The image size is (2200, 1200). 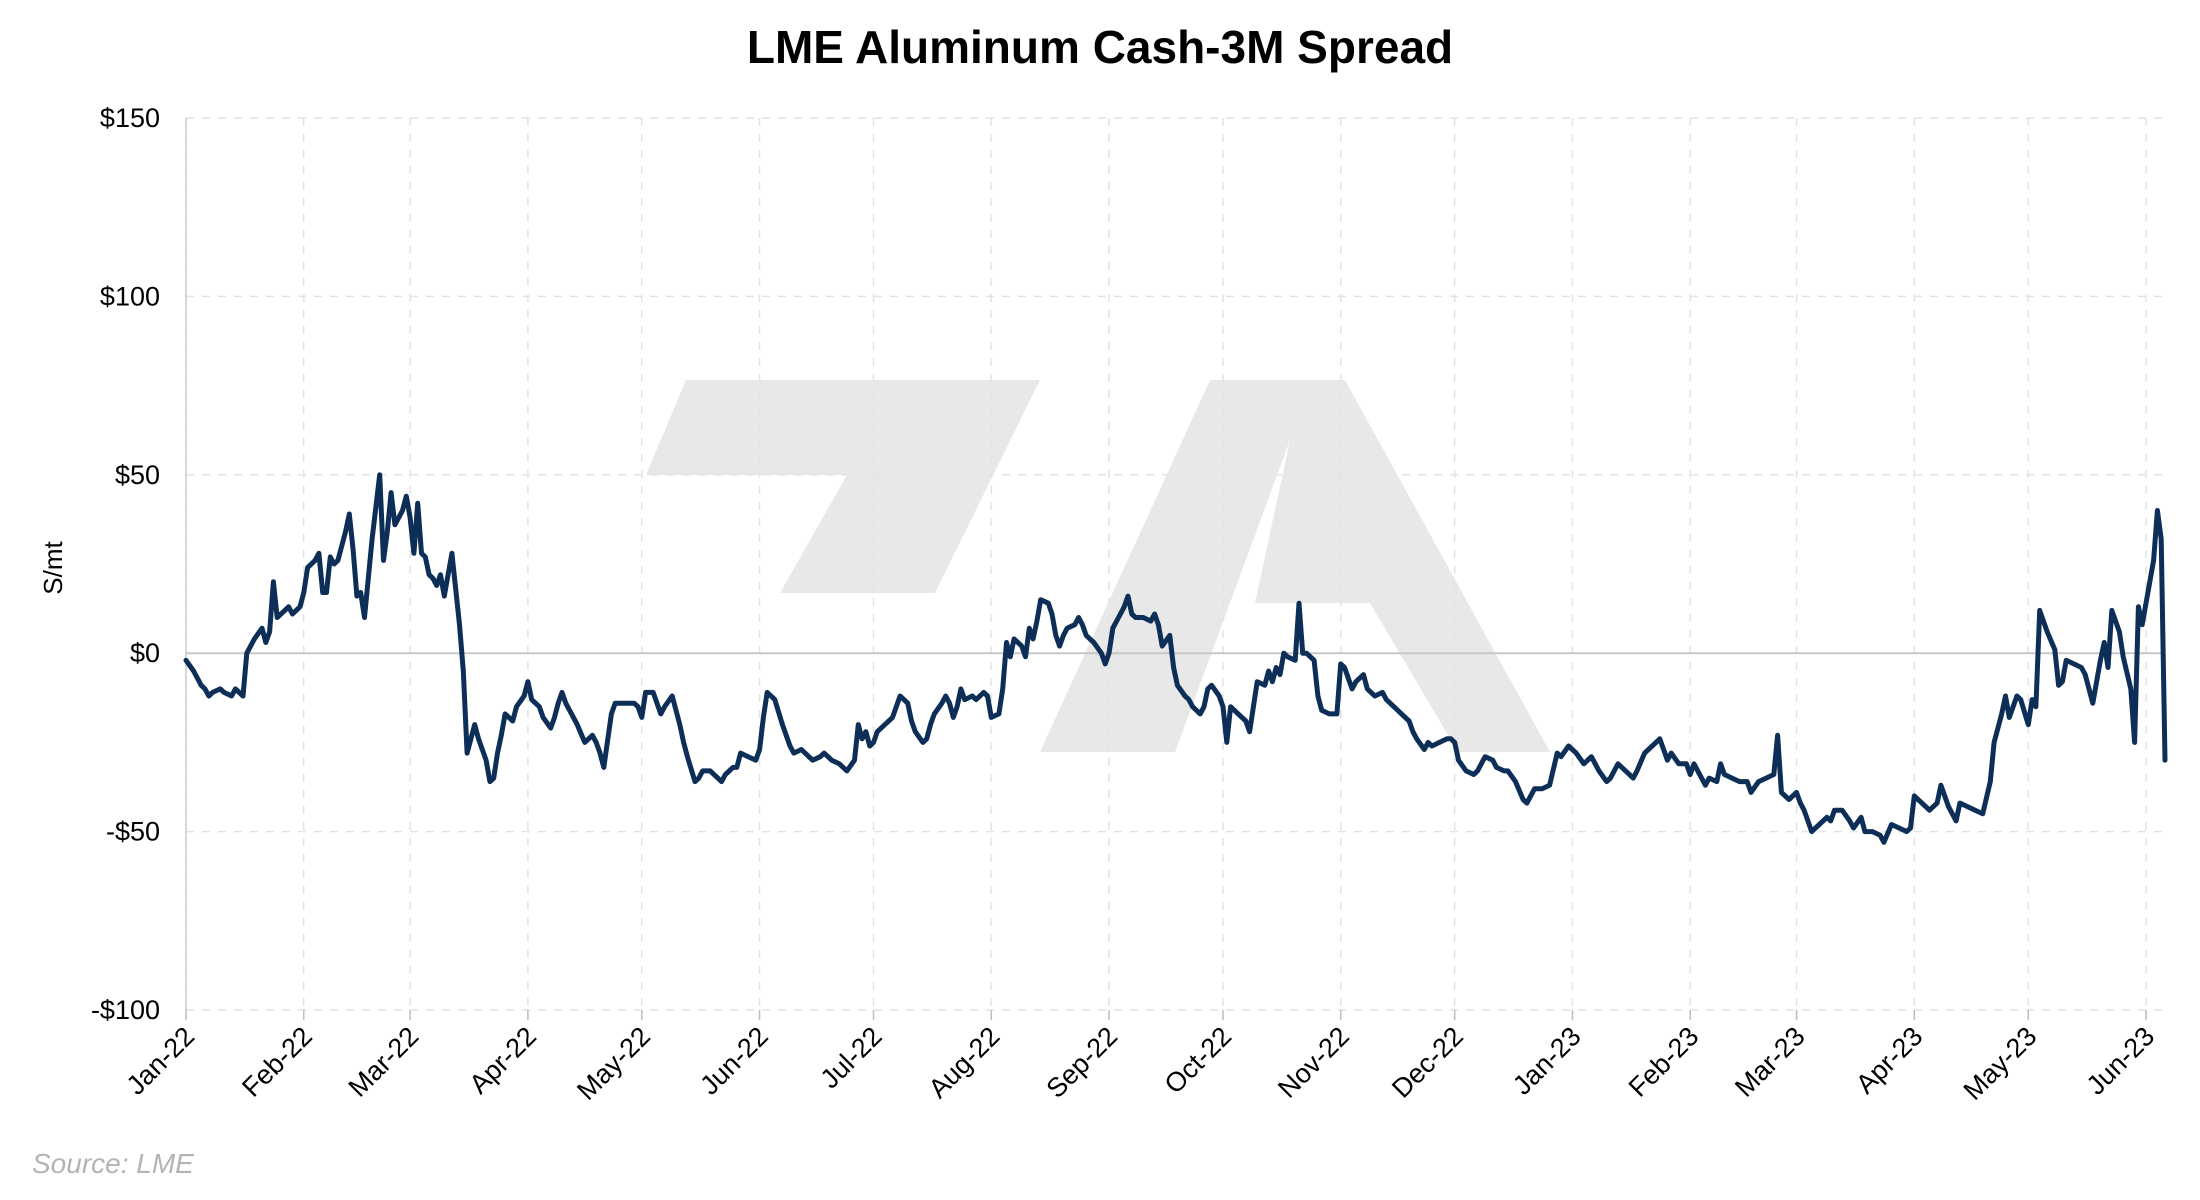 What do you see at coordinates (1081, 1062) in the screenshot?
I see `x-tick-label: Sep-22` at bounding box center [1081, 1062].